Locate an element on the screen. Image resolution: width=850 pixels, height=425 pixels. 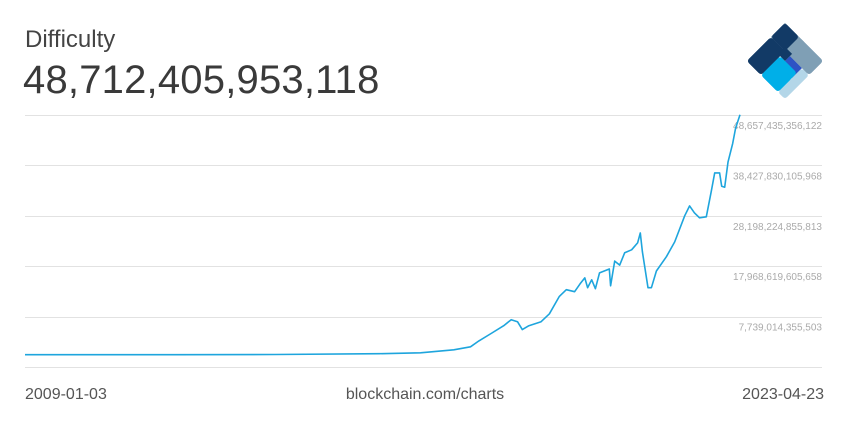
y-tick-label: 7,739,014,355,503 is located at coordinates (781, 328).